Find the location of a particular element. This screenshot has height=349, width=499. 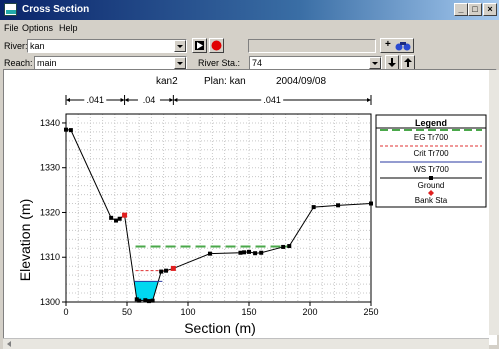

legend-item-ground: Ground is located at coordinates (431, 185).